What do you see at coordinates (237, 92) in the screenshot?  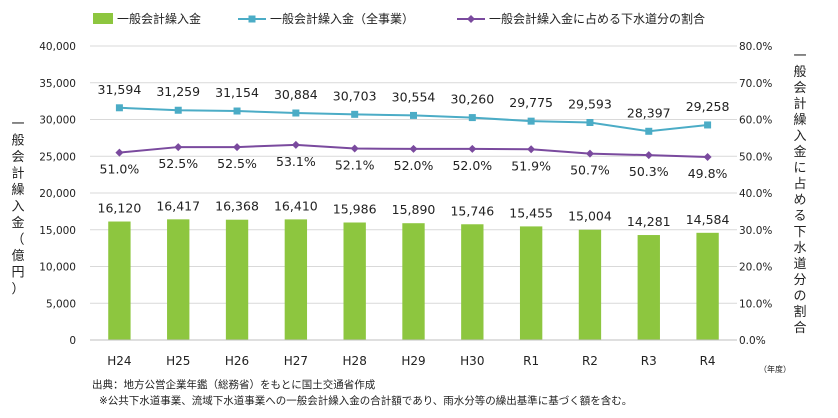 I see `line-data-label: 31,154` at bounding box center [237, 92].